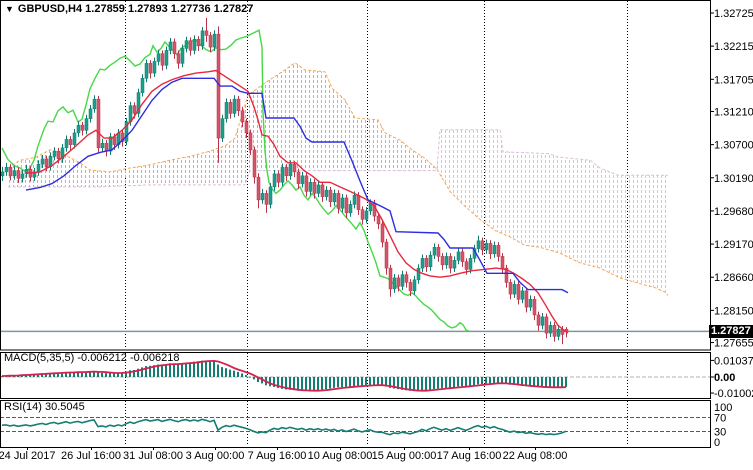 The image size is (753, 470). What do you see at coordinates (720, 419) in the screenshot?
I see `rsi-scale-label: 70` at bounding box center [720, 419].